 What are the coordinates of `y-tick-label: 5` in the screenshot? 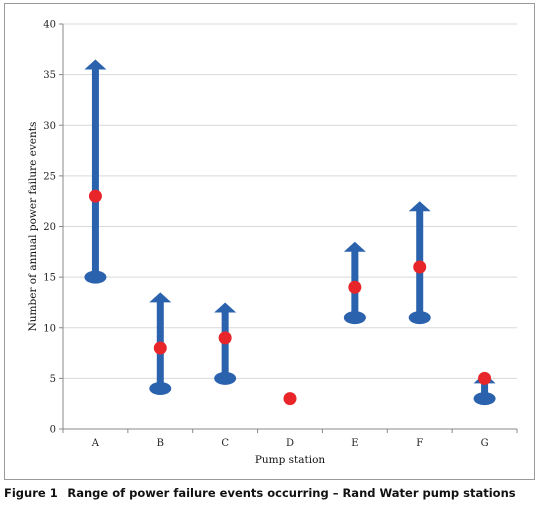 It's located at (53, 379).